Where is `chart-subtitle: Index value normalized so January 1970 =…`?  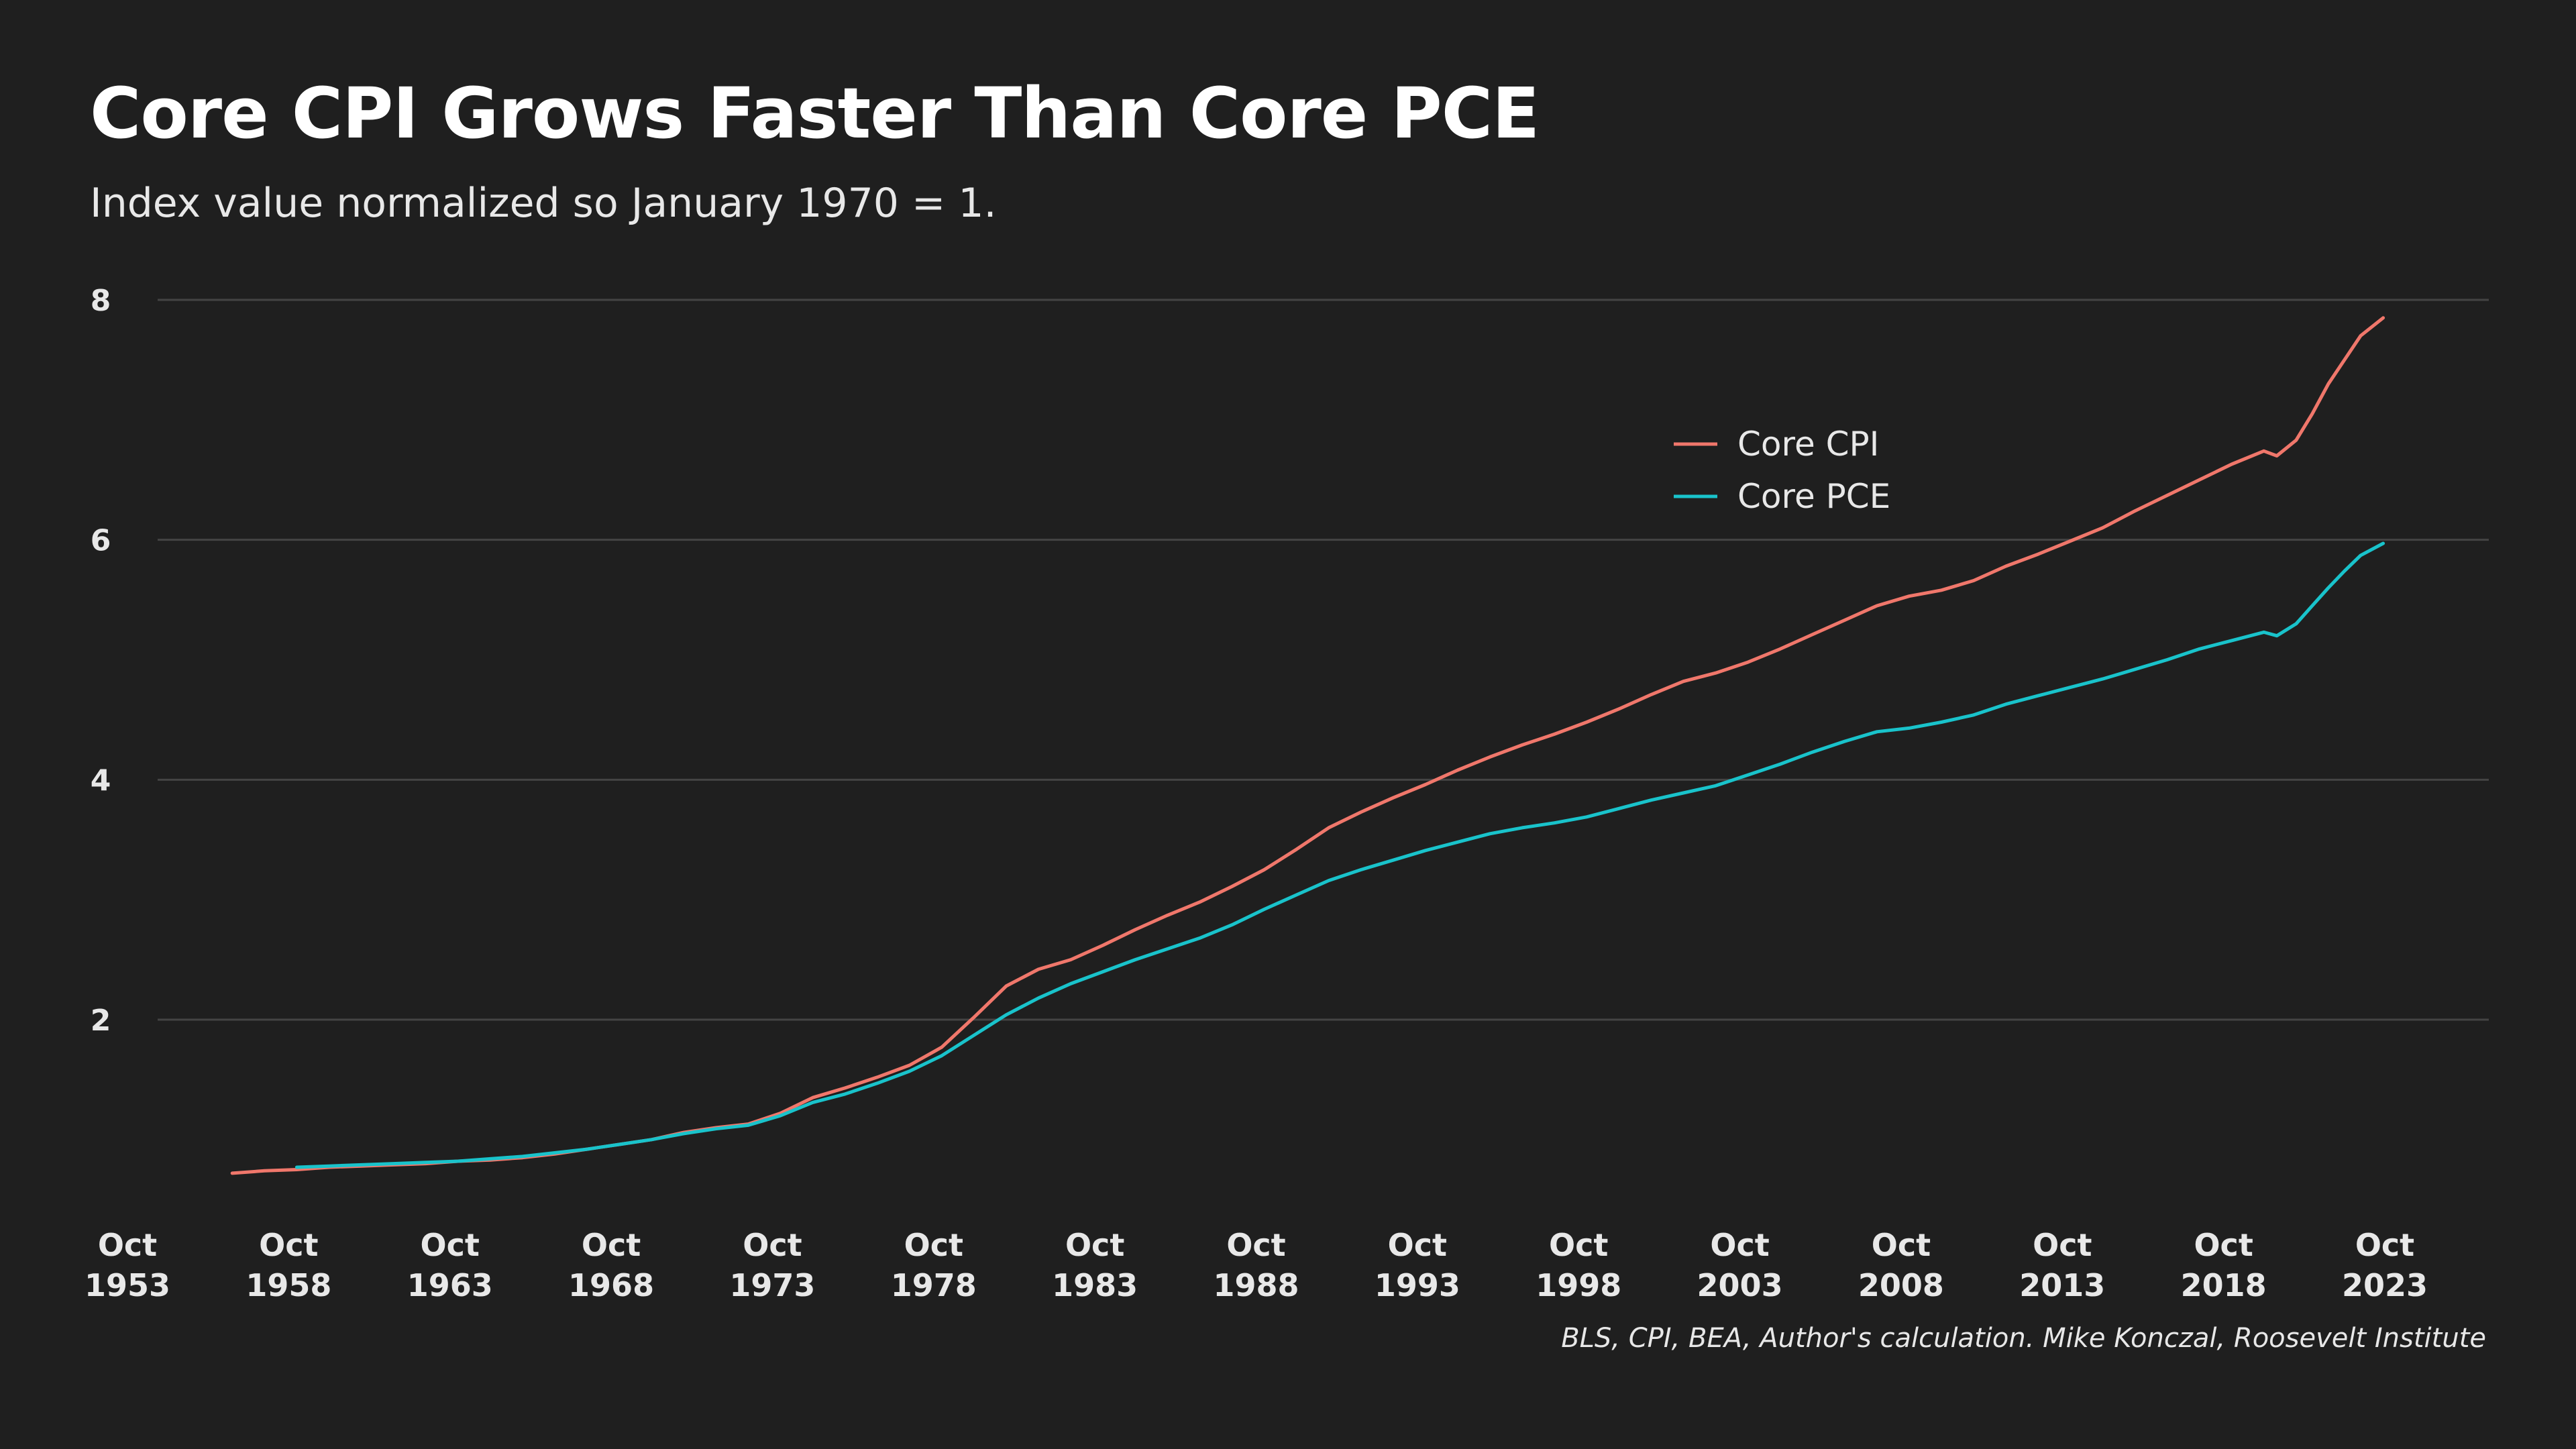 chart-subtitle: Index value normalized so January 1970 =… is located at coordinates (543, 203).